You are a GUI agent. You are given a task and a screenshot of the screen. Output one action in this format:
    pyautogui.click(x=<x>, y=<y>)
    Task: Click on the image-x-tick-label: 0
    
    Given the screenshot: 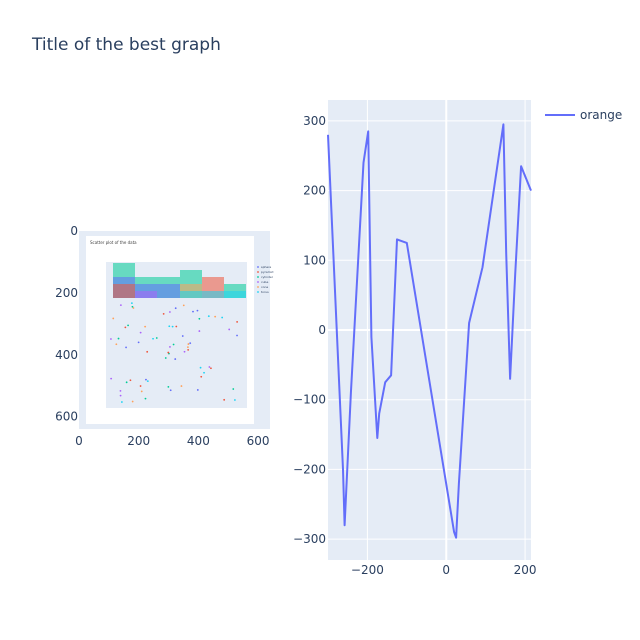 What is the action you would take?
    pyautogui.click(x=79, y=441)
    